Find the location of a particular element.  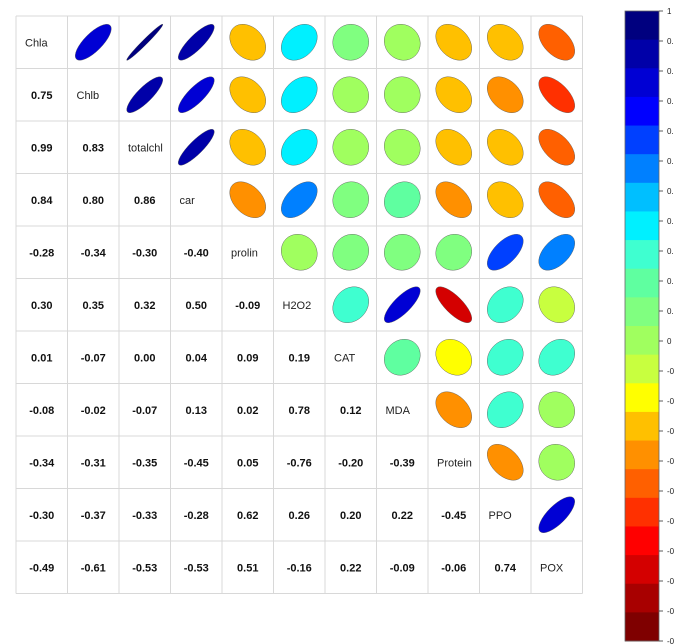

variable-label: Protein is located at coordinates (454, 463).